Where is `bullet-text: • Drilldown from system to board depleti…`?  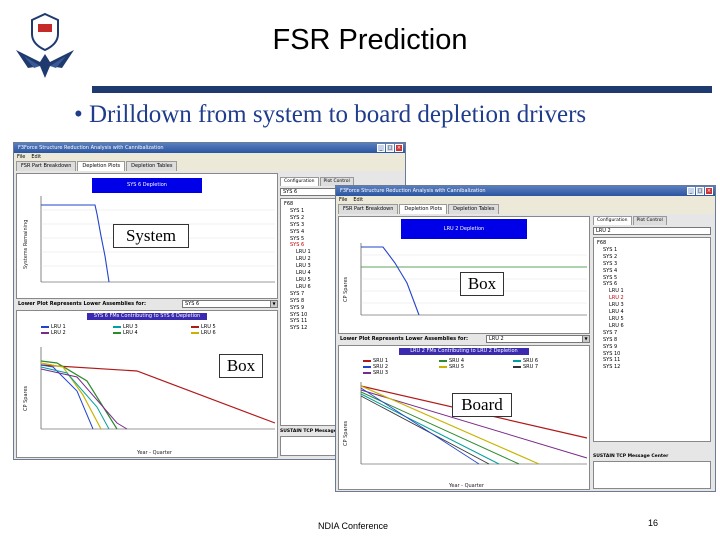
bullet-text: • Drilldown from system to board depleti… is located at coordinates (330, 114).